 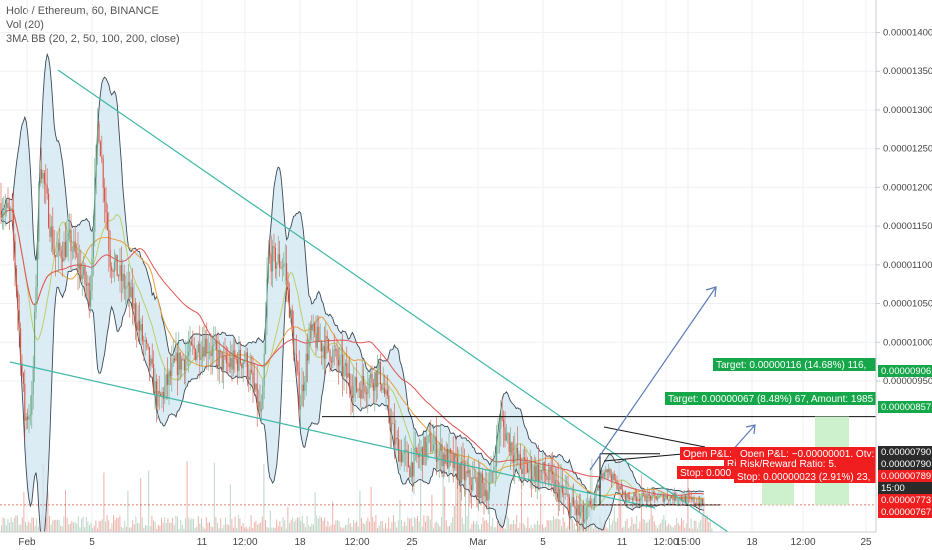 I want to click on target-label-1: Target: 0.00000116 (14.68%) 116,, so click(x=791, y=365).